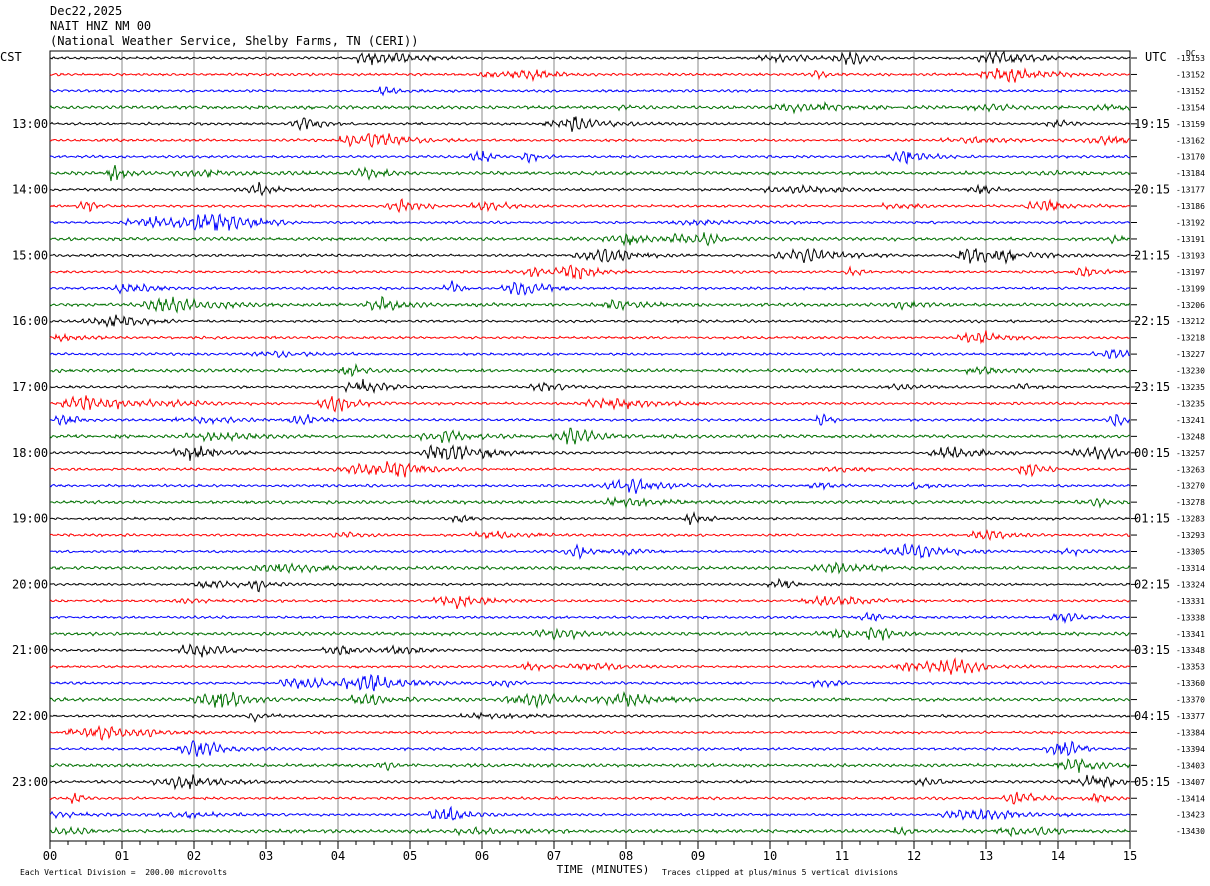  Describe the element at coordinates (1190, 700) in the screenshot. I see `dc-offset-label: -13370` at that location.